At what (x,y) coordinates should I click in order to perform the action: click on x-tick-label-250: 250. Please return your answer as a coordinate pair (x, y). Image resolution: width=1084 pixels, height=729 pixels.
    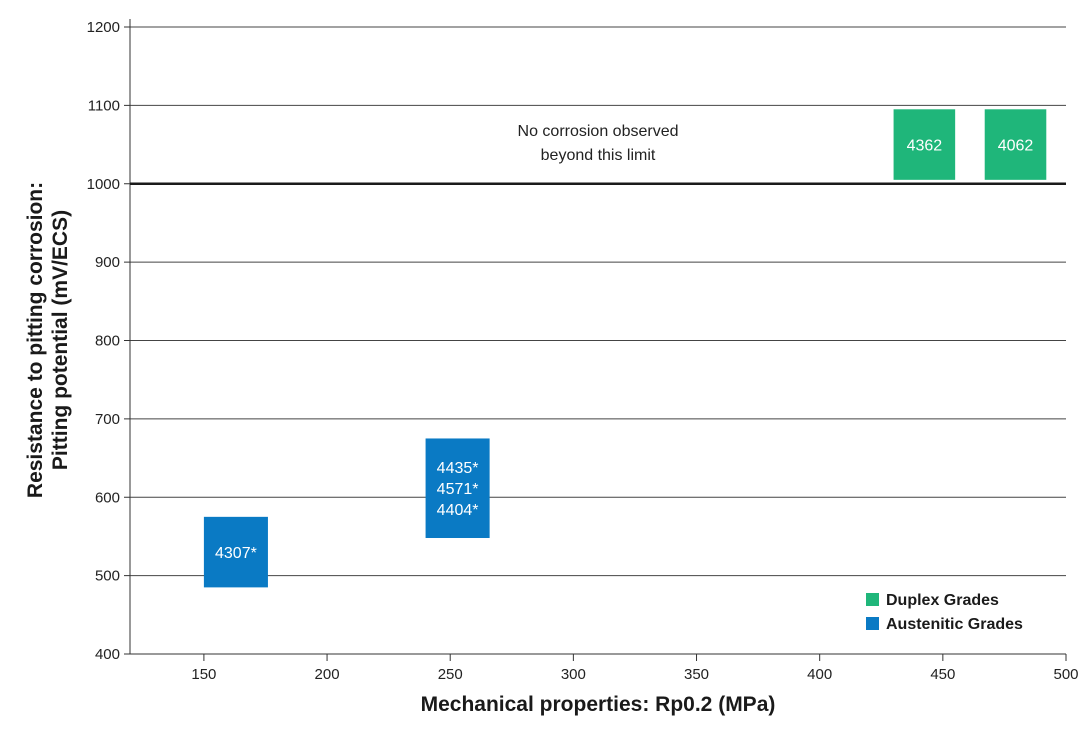
    Looking at the image, I should click on (450, 674).